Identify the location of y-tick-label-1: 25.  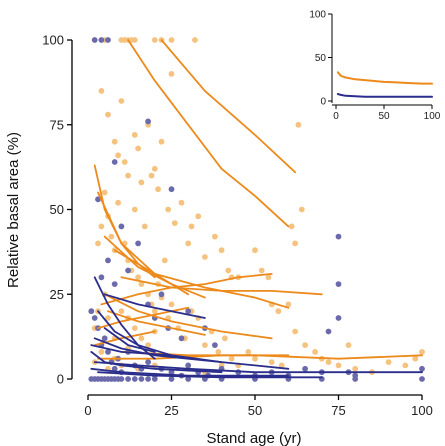
(57, 294).